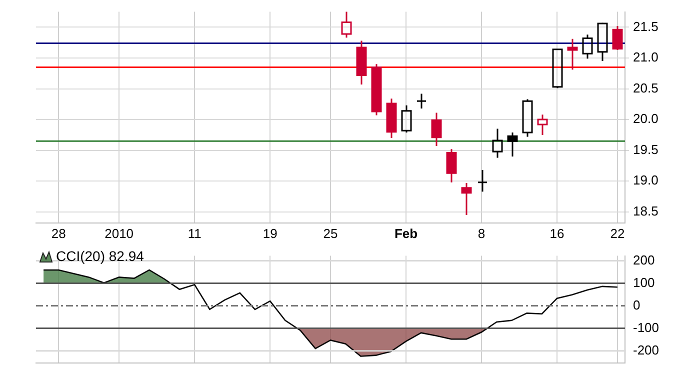 This screenshot has width=685, height=375. I want to click on x-tick-label: 22, so click(617, 234).